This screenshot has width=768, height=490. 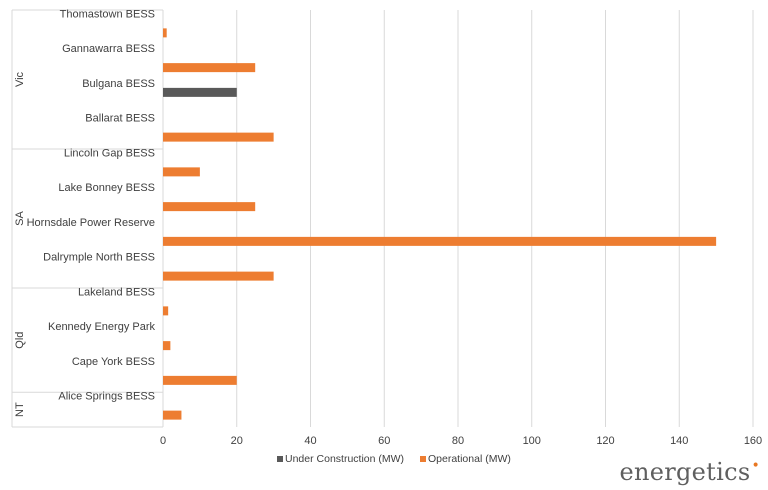 What do you see at coordinates (20, 409) in the screenshot?
I see `group-label: NT` at bounding box center [20, 409].